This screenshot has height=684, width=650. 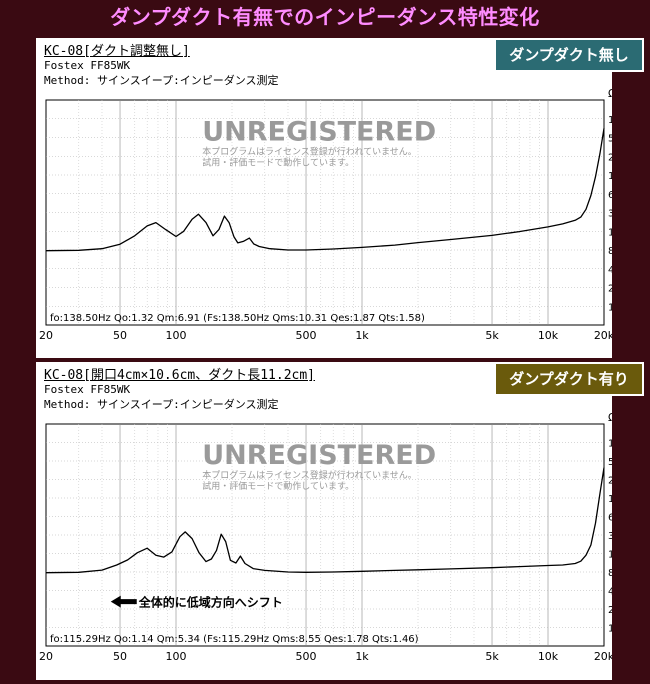 I want to click on x-tick-label-2: 1k, so click(x=362, y=656).